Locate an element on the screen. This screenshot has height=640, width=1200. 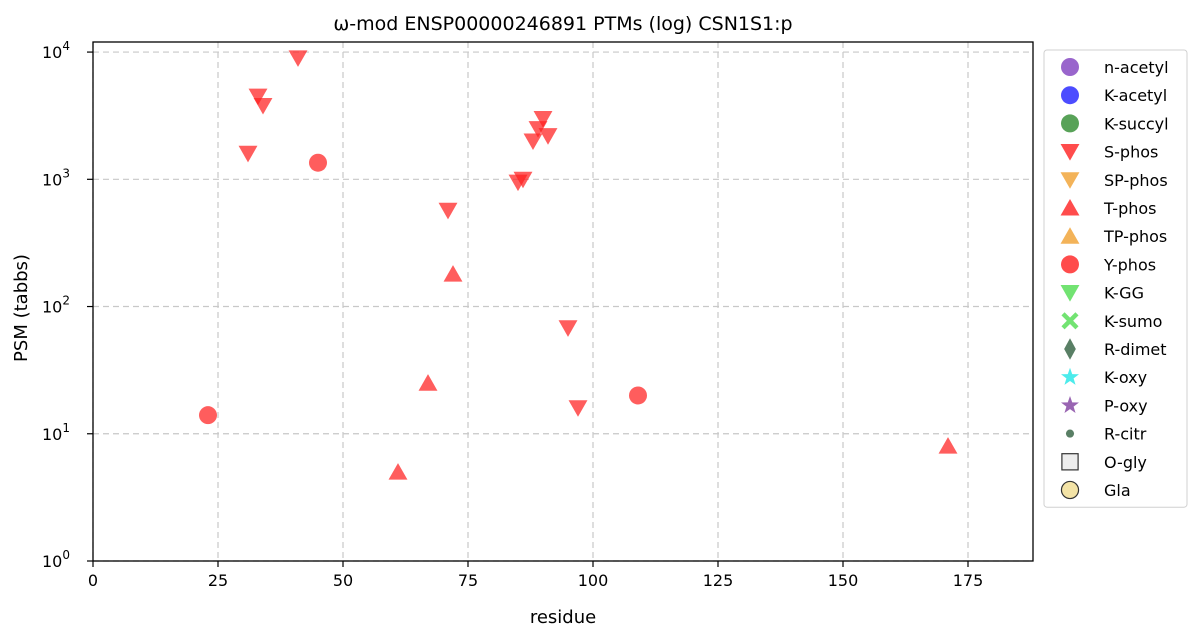
legend-label: T-phos is located at coordinates (1130, 208).